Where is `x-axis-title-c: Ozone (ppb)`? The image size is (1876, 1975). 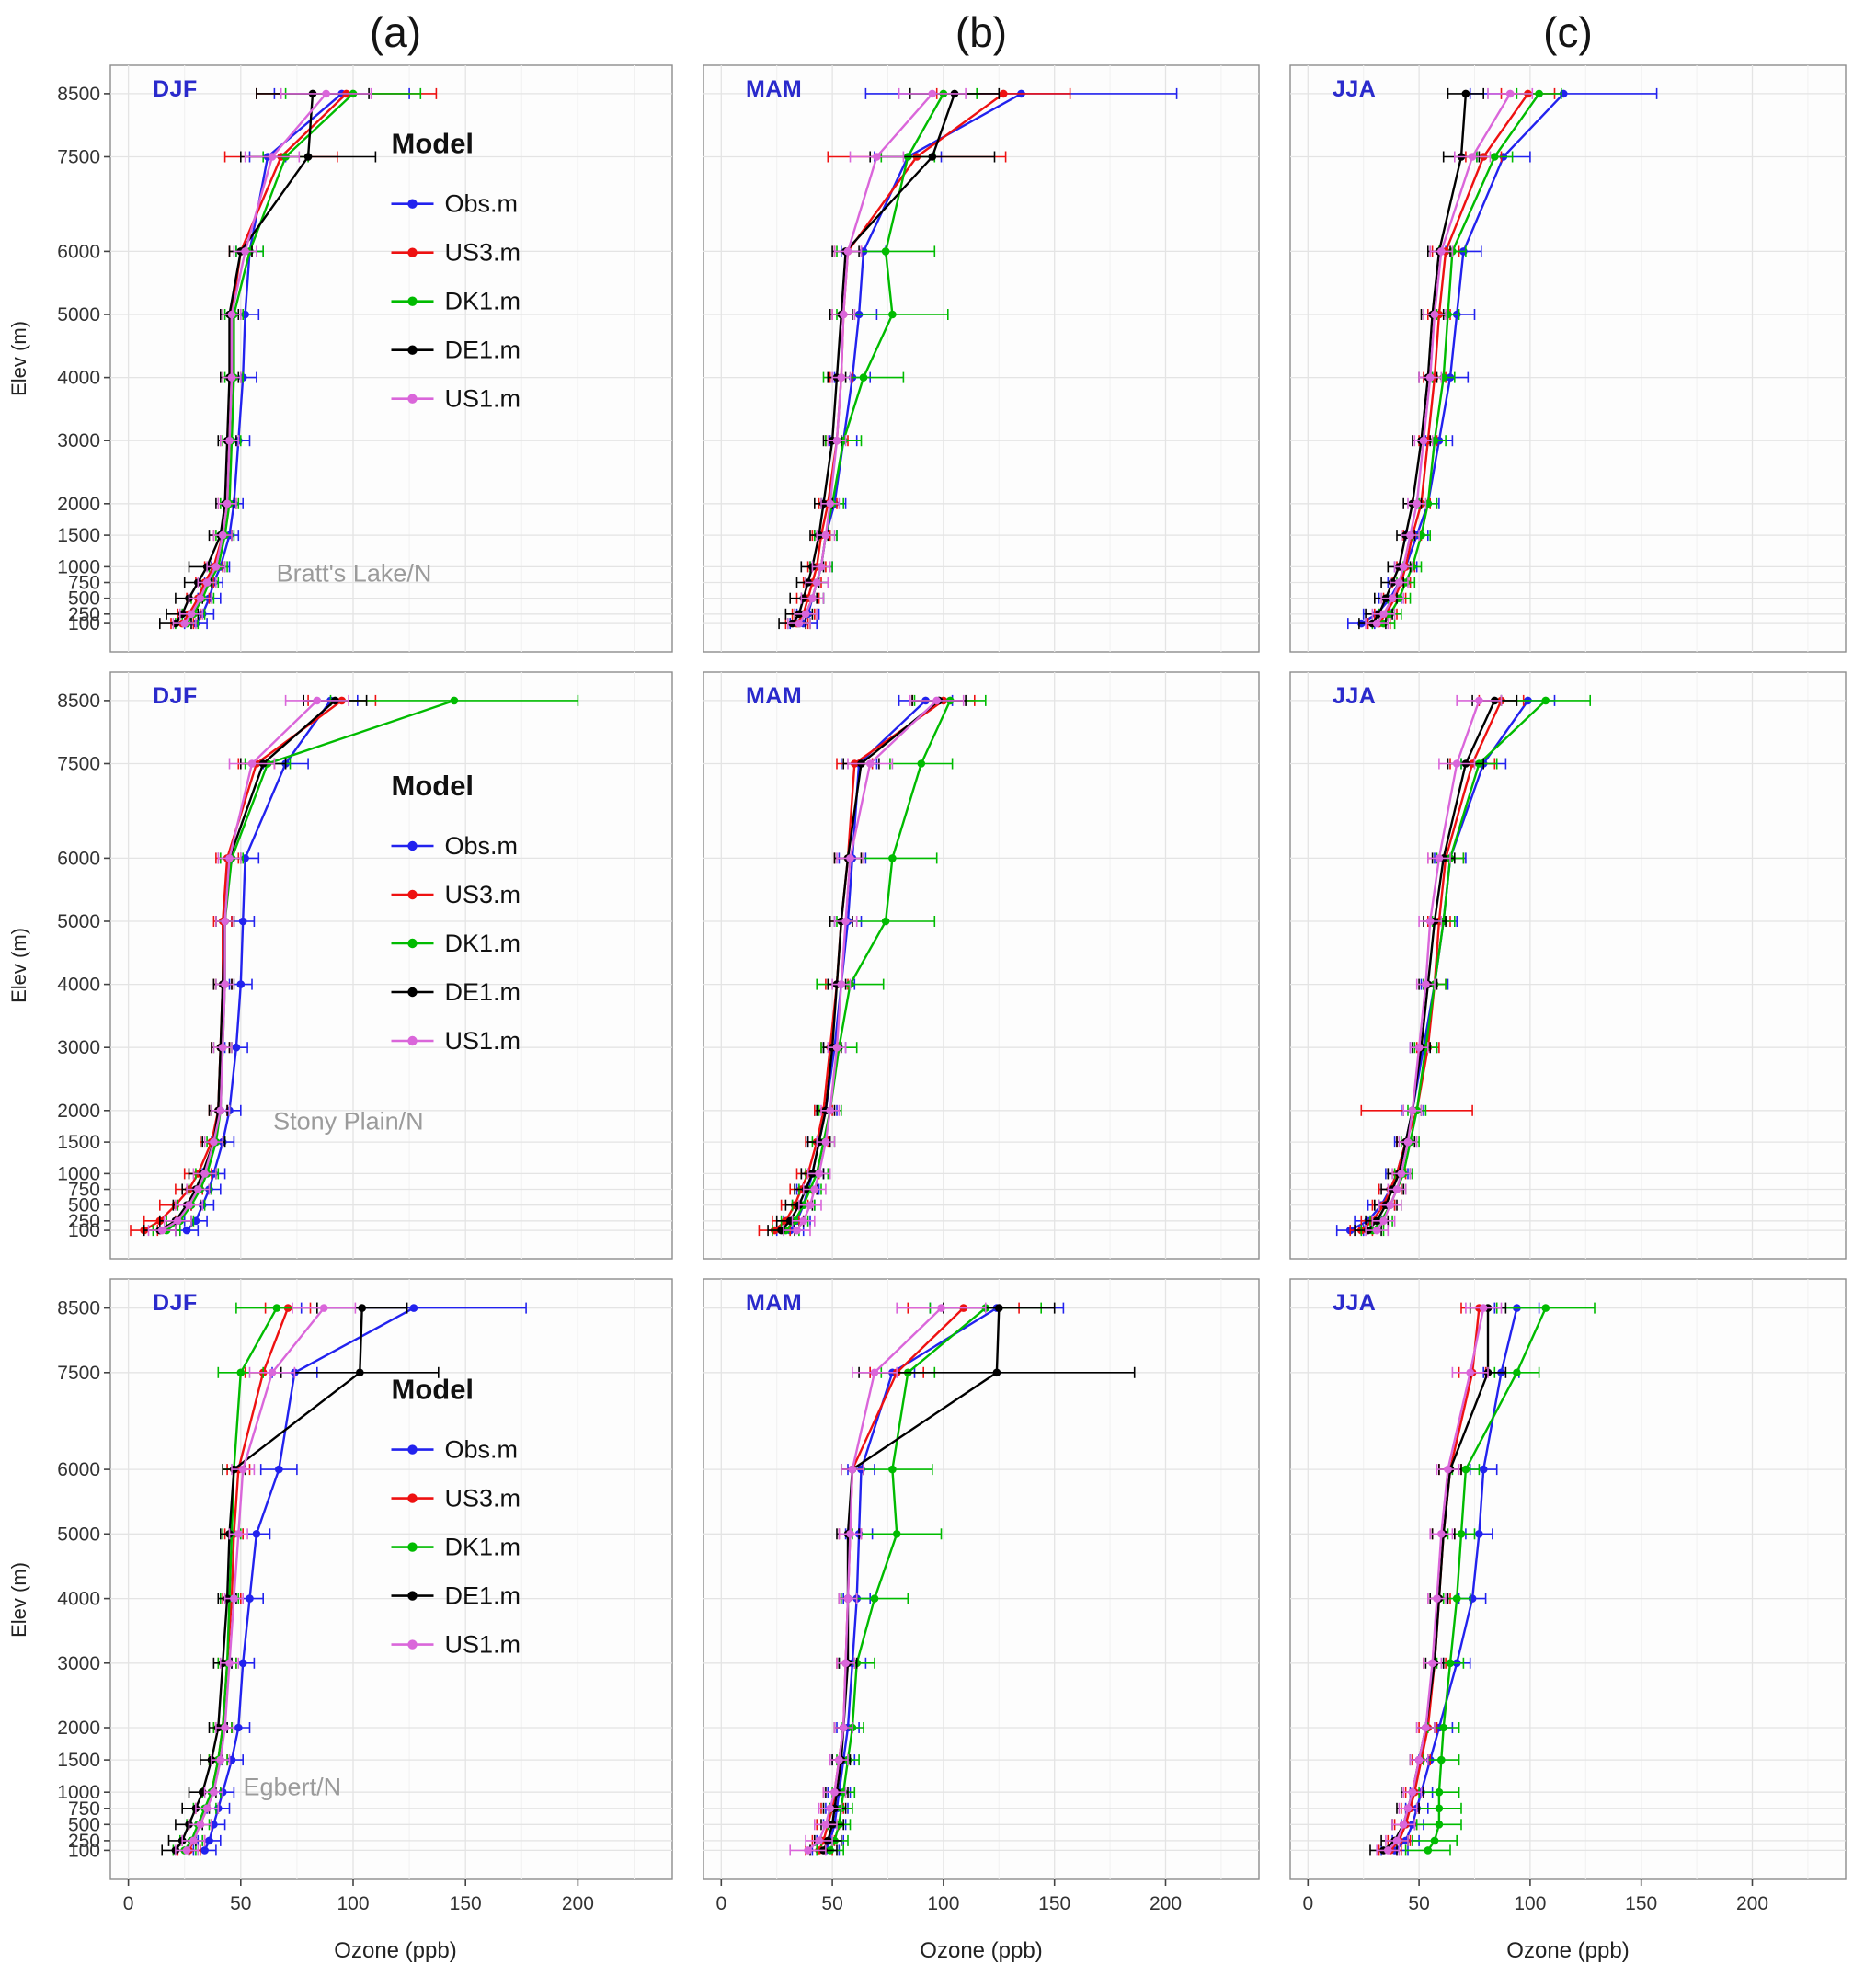
x-axis-title-c: Ozone (ppb) is located at coordinates (1568, 1950).